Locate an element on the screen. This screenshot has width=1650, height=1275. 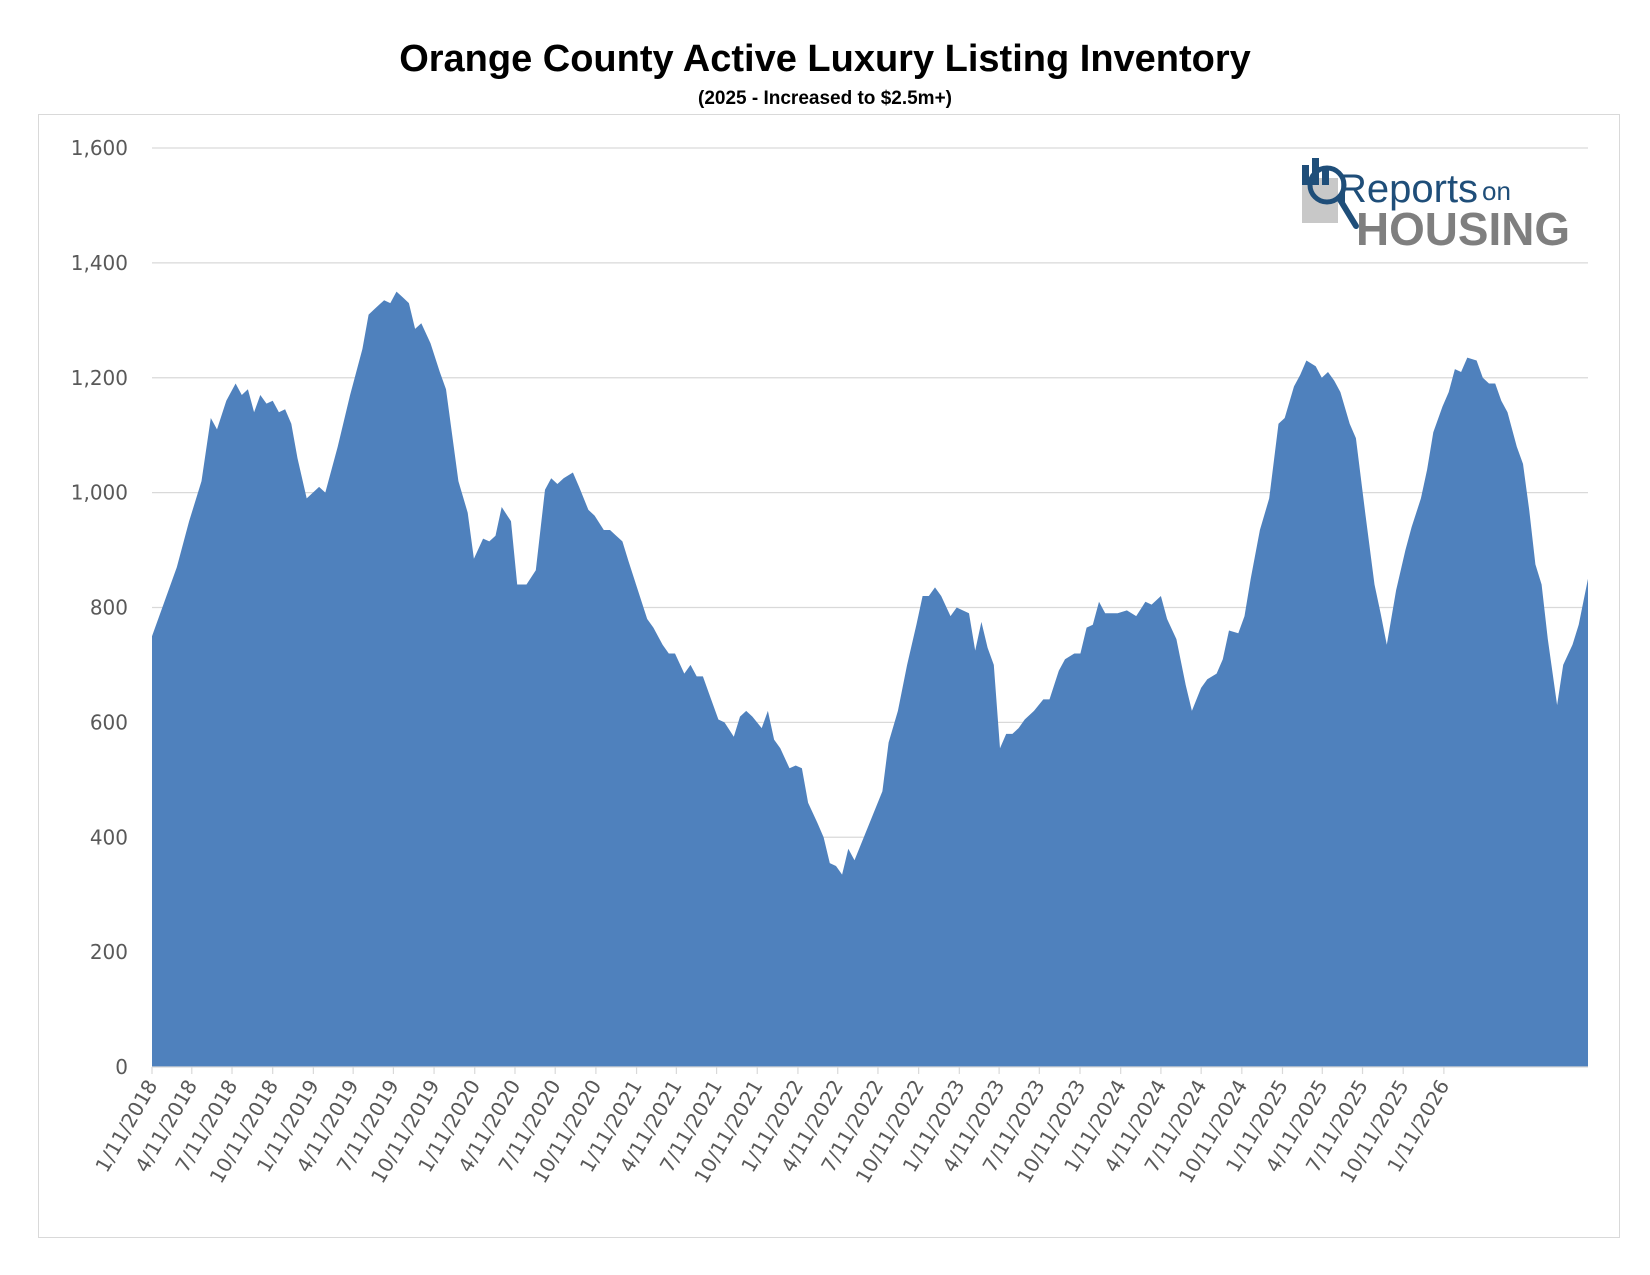
logo-text-on: on is located at coordinates (1496, 191).